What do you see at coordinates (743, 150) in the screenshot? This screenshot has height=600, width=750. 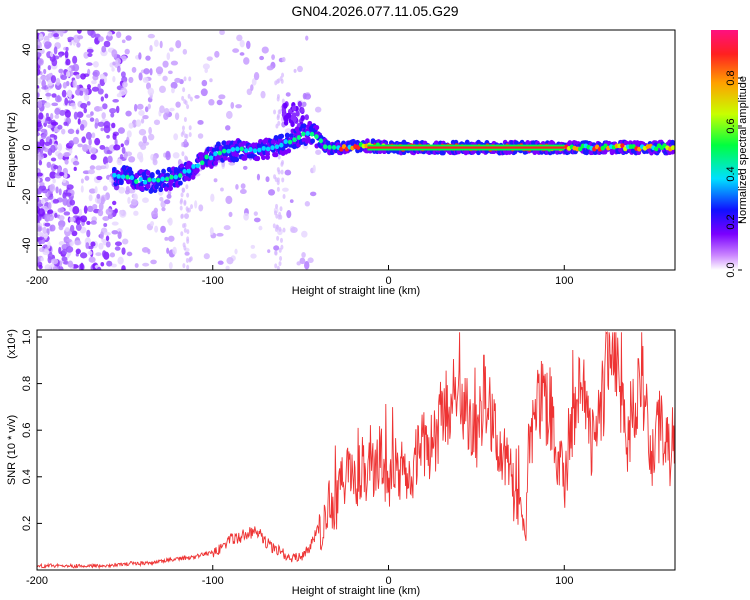 I see `colorbar-label: Normalized spectral amplitude` at bounding box center [743, 150].